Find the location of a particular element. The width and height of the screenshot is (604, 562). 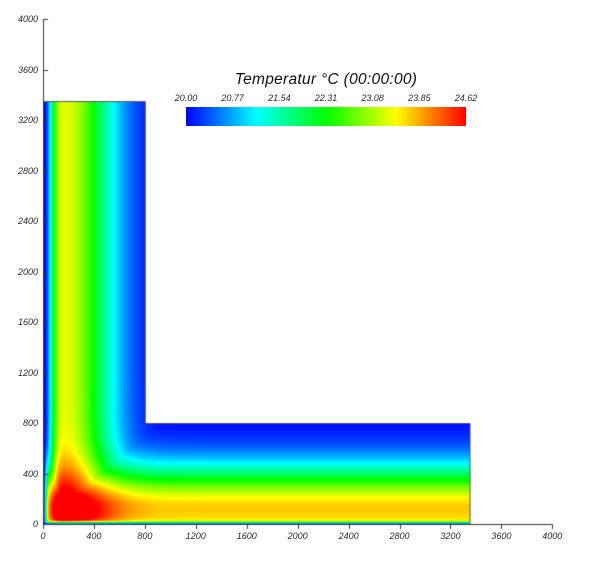

x-tick-label: 2000 is located at coordinates (297, 536).